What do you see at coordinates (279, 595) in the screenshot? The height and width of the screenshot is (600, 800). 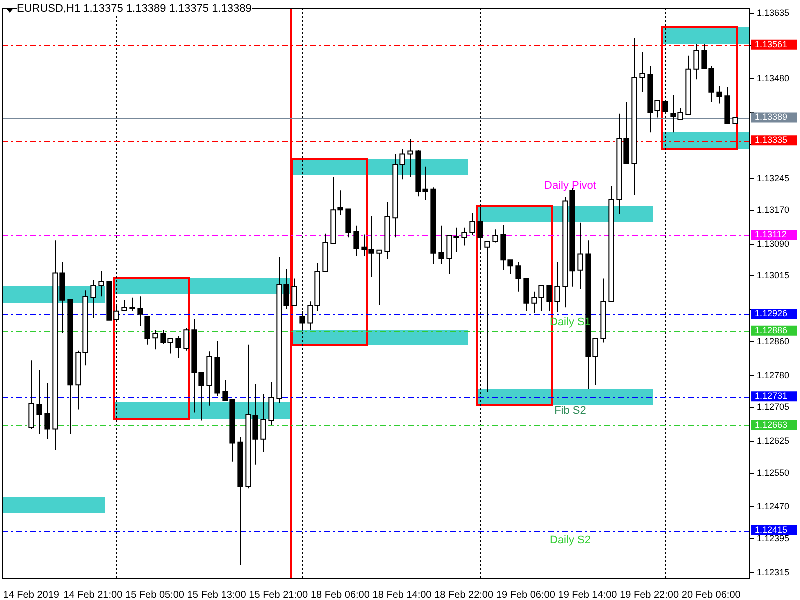 I see `x-tick-label: 15 Feb 21:00` at bounding box center [279, 595].